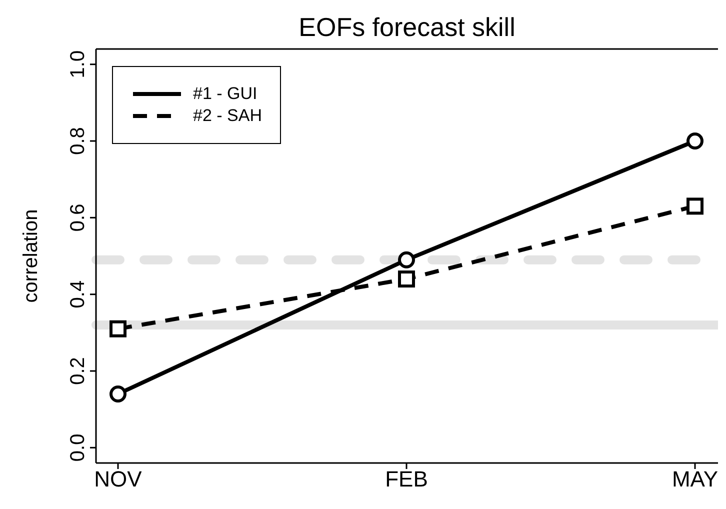 The height and width of the screenshot is (509, 726). What do you see at coordinates (407, 27) in the screenshot?
I see `chart-title: EOFs forecast skill` at bounding box center [407, 27].